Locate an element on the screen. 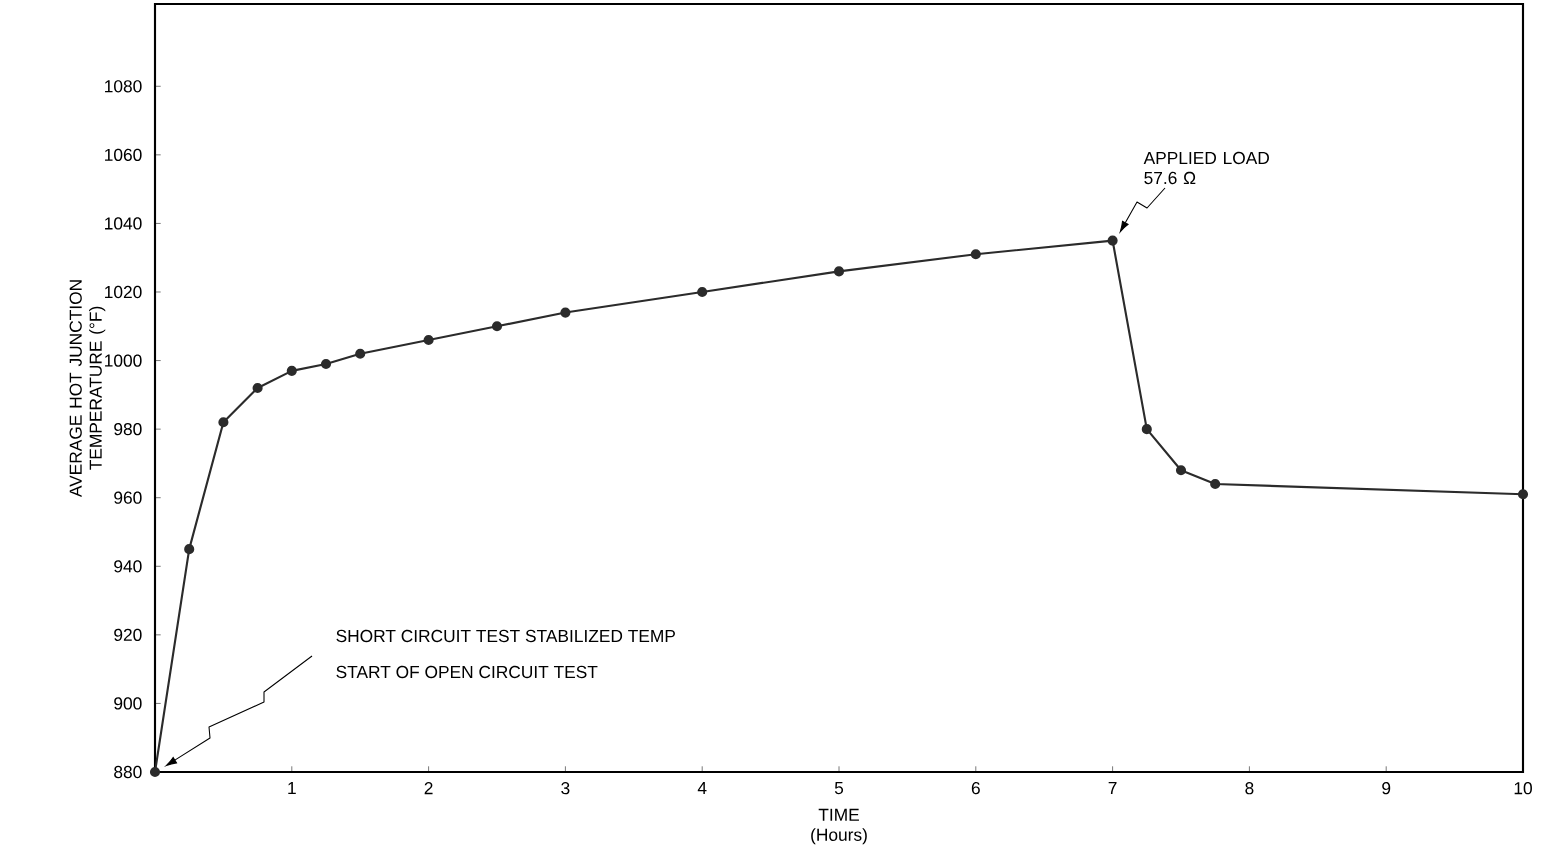  y-tick-label: 920 is located at coordinates (128, 634).